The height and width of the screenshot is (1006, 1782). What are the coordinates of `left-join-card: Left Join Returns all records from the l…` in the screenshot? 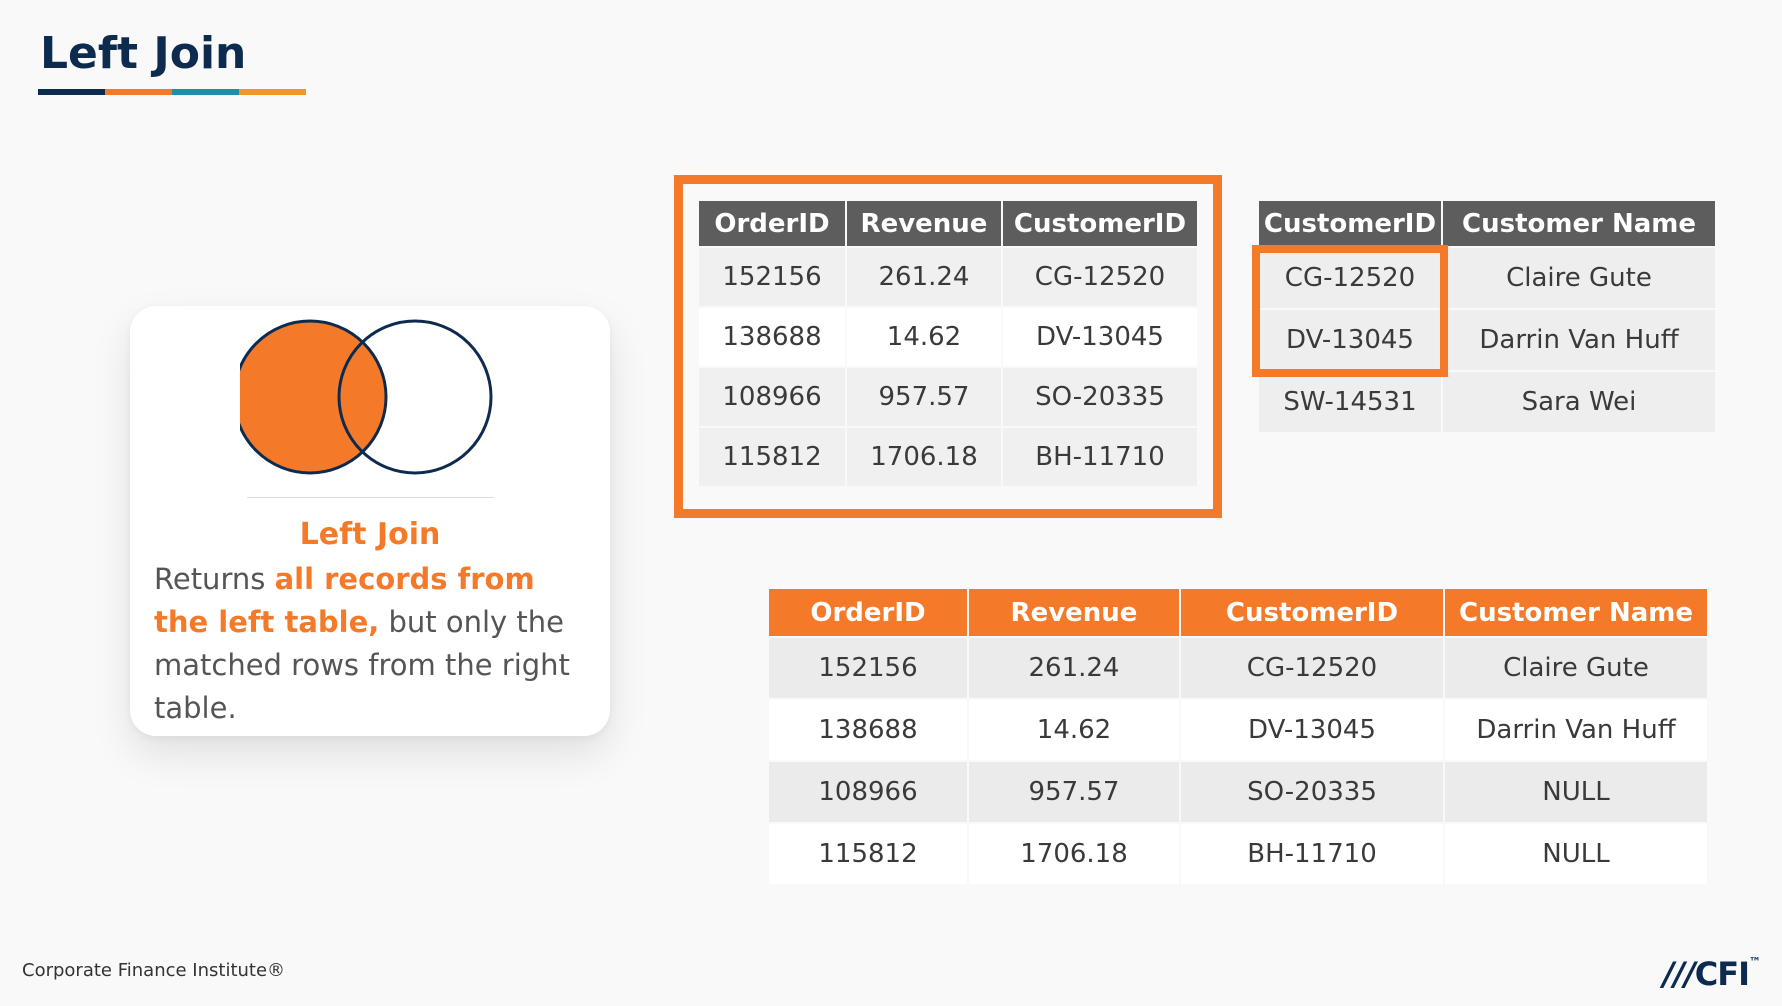 It's located at (370, 521).